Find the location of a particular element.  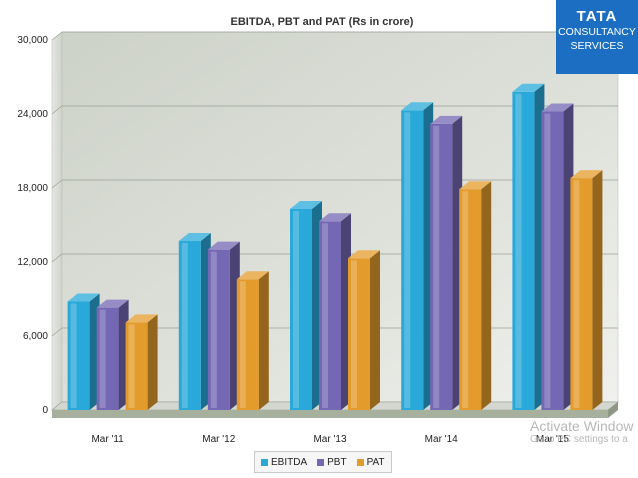

floor-side is located at coordinates (613, 410).